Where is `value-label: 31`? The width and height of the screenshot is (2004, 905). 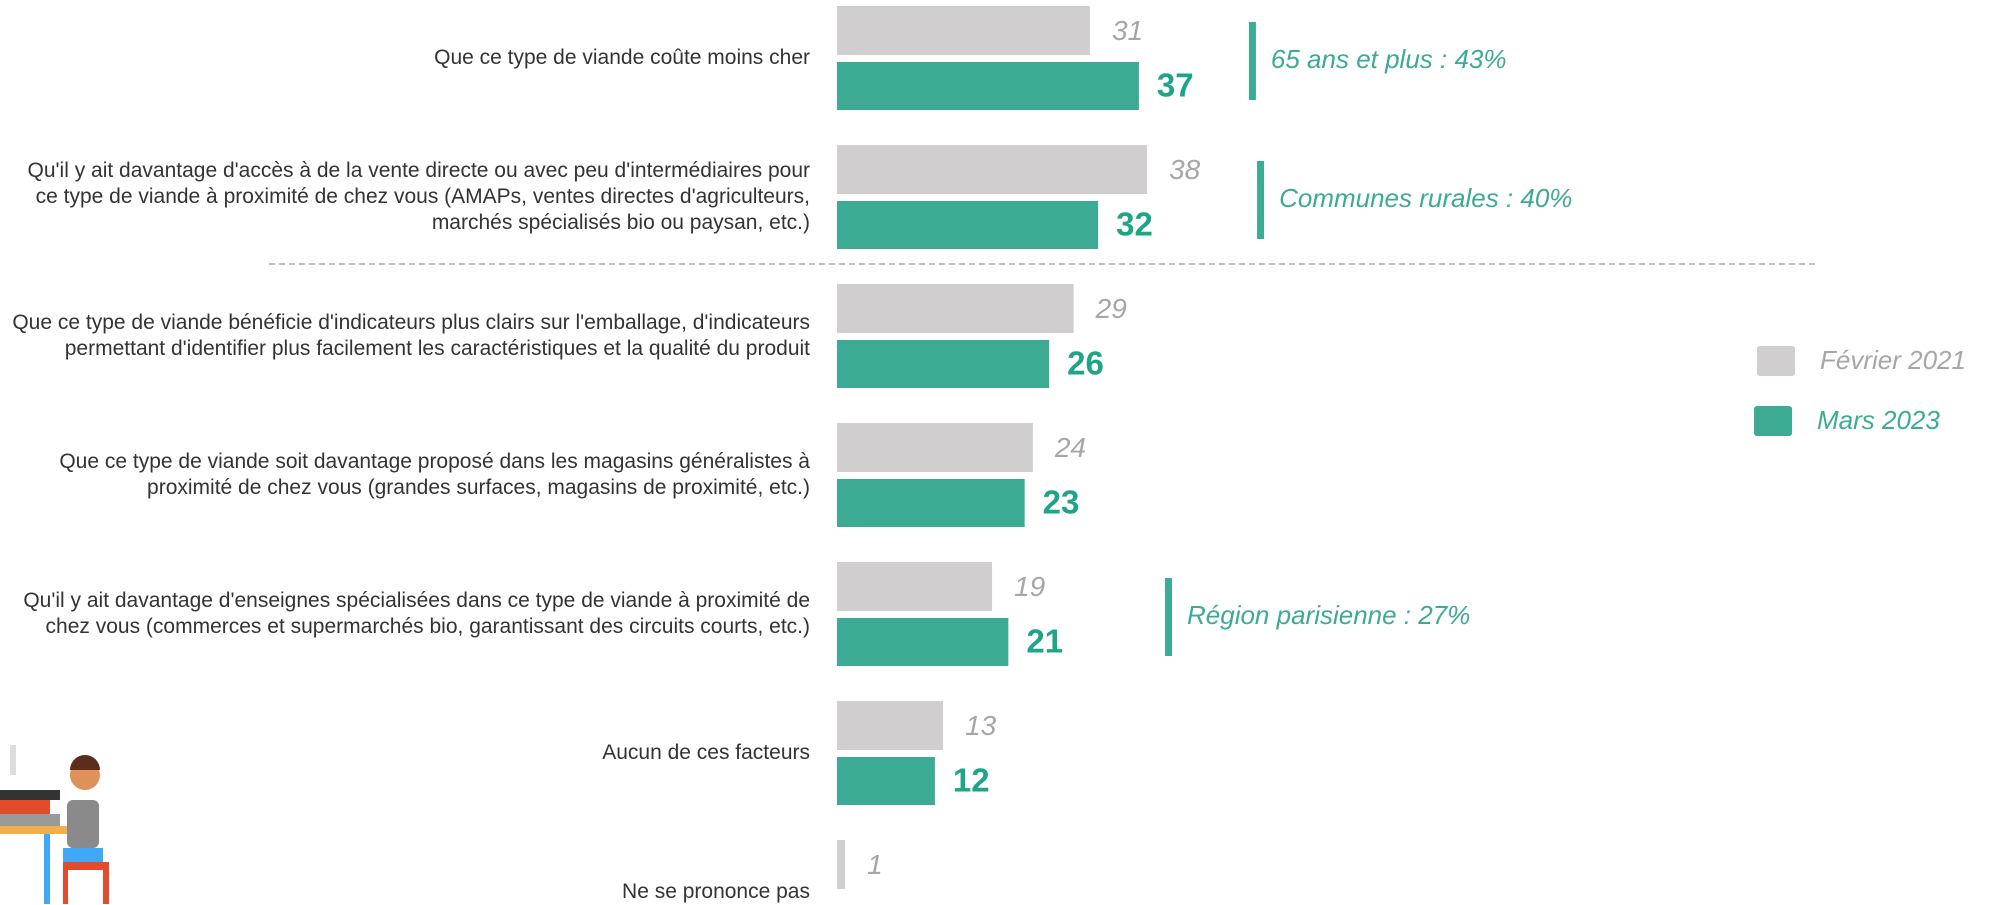 value-label: 31 is located at coordinates (1127, 30).